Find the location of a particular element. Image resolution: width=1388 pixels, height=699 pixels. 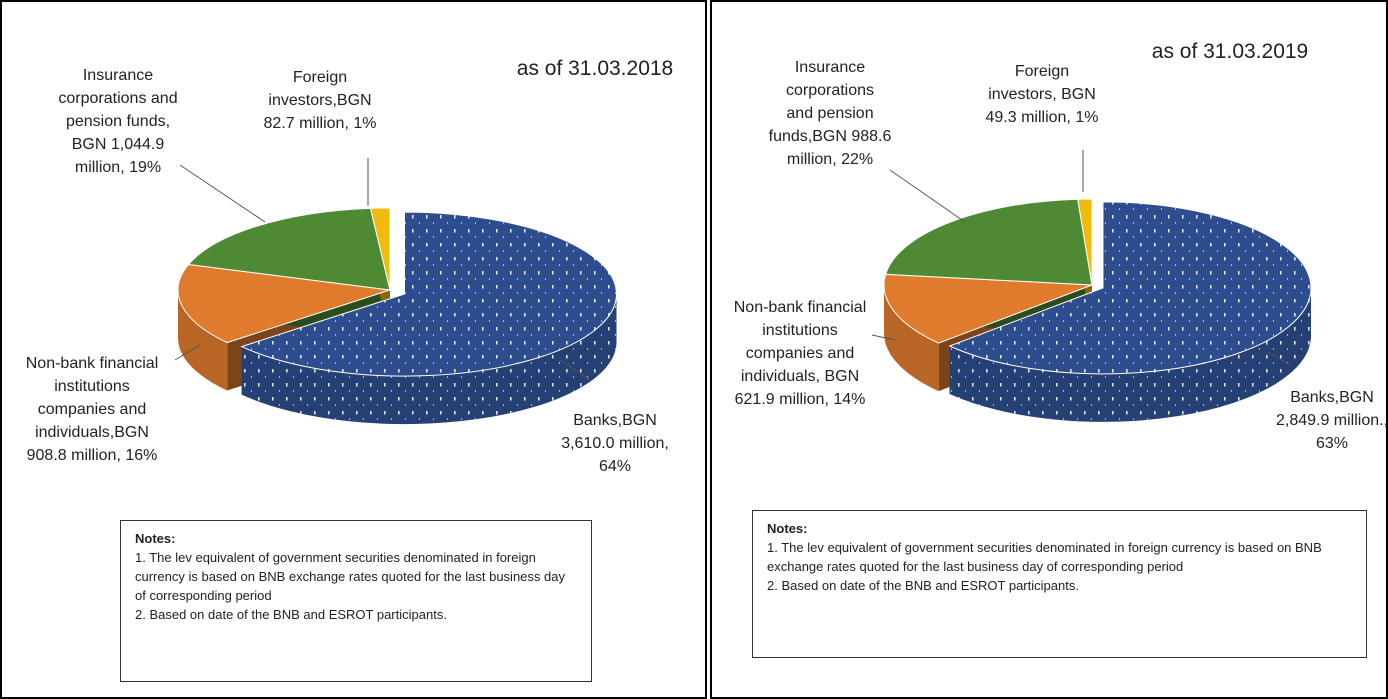

data-label: Foreign investors, BGN 49.3 million, 1% is located at coordinates (1042, 94).